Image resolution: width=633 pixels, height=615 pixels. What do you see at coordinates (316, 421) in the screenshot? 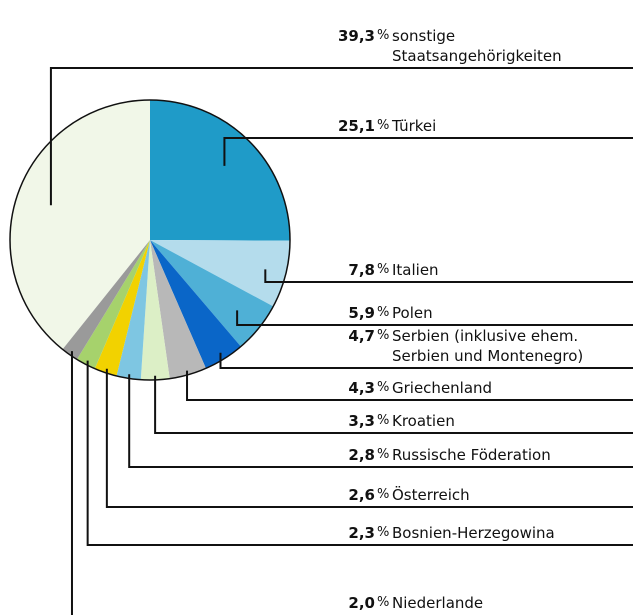
I see `slice-label: 3,3% Kroatien` at bounding box center [316, 421].